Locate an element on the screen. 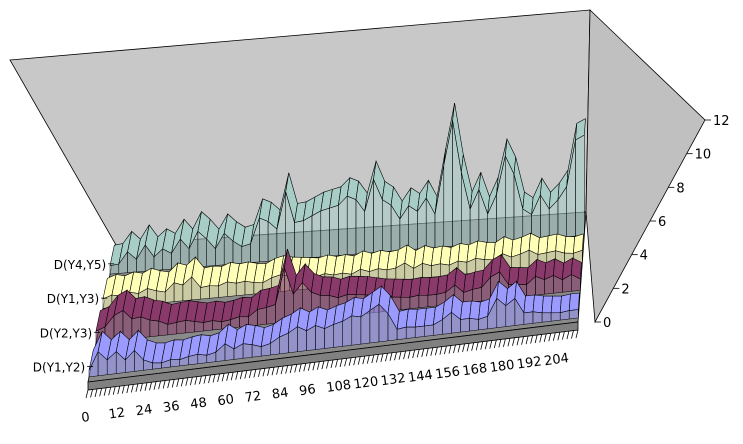  z-tick-label: 0 is located at coordinates (607, 323).